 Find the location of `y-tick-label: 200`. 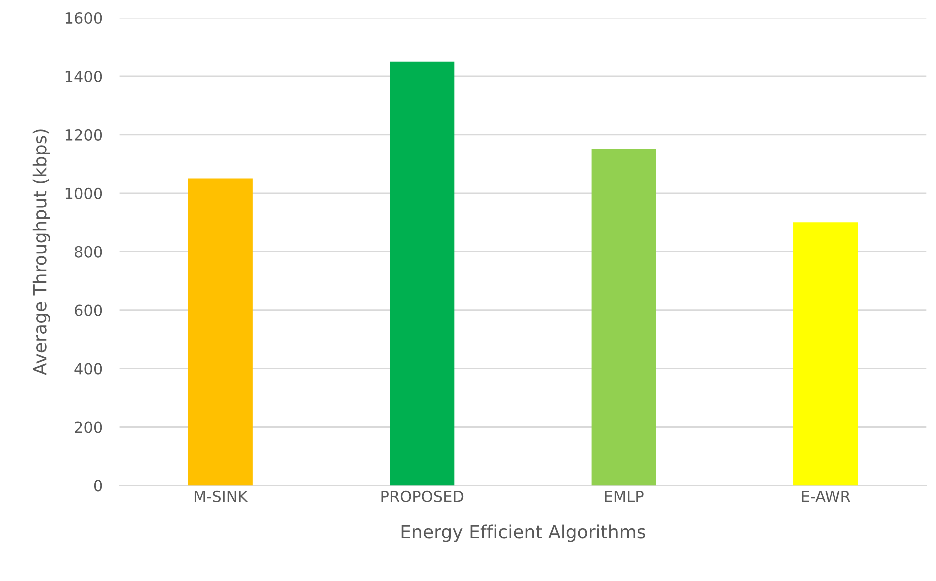

y-tick-label: 200 is located at coordinates (88, 428).